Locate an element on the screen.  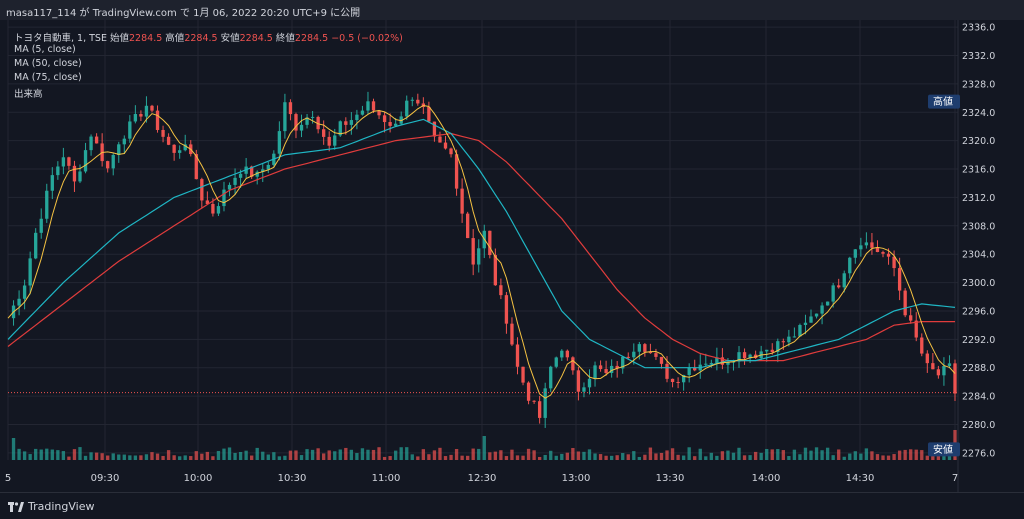
y-tick-label: 2300.0 is located at coordinates (978, 283).